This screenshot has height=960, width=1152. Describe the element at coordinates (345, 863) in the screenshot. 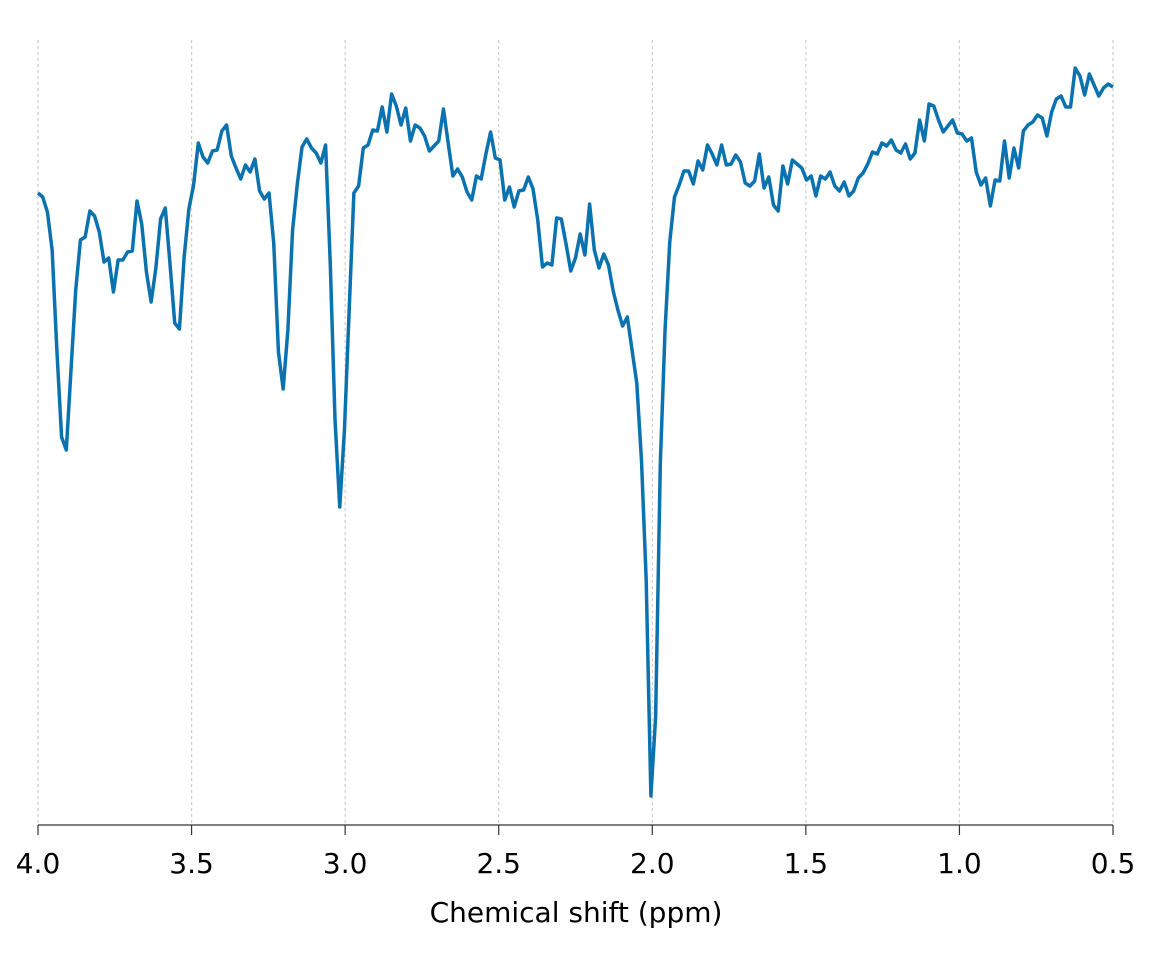

I see `x-tick-label: 3.0` at that location.